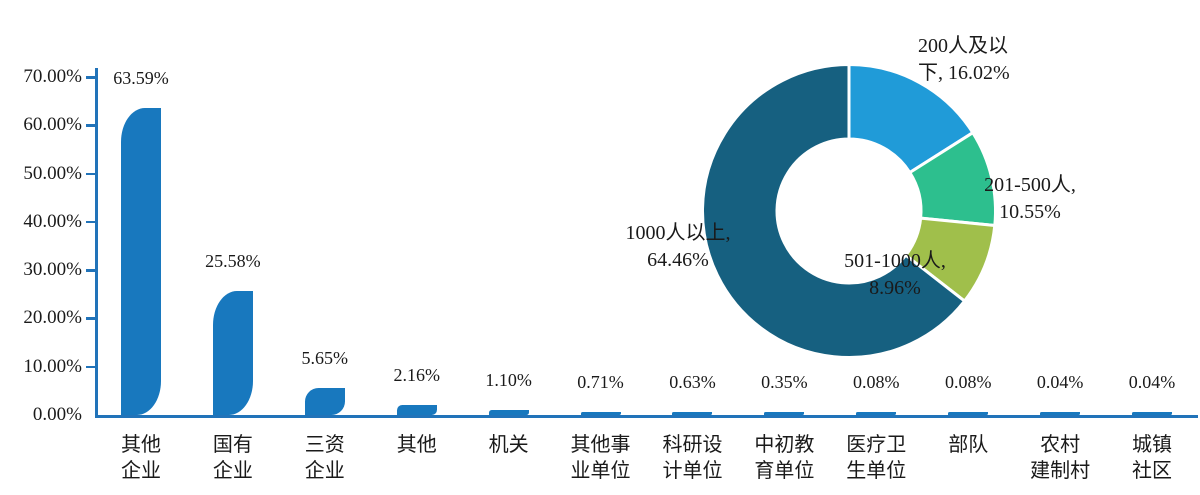  I want to click on bar-value-label: 25.58%, so click(233, 261).